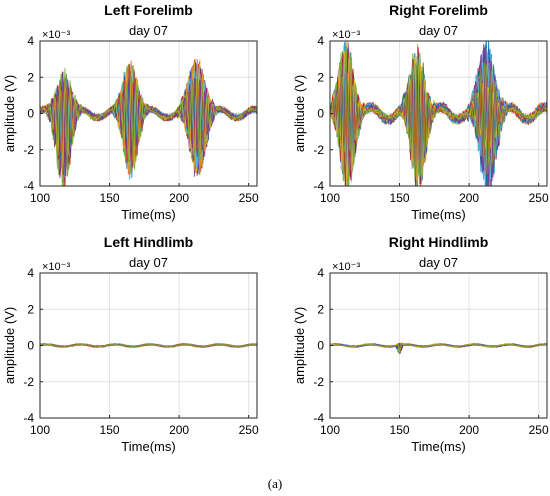 The width and height of the screenshot is (550, 496). Describe the element at coordinates (439, 242) in the screenshot. I see `subplot-title: Right Hindlimb` at that location.